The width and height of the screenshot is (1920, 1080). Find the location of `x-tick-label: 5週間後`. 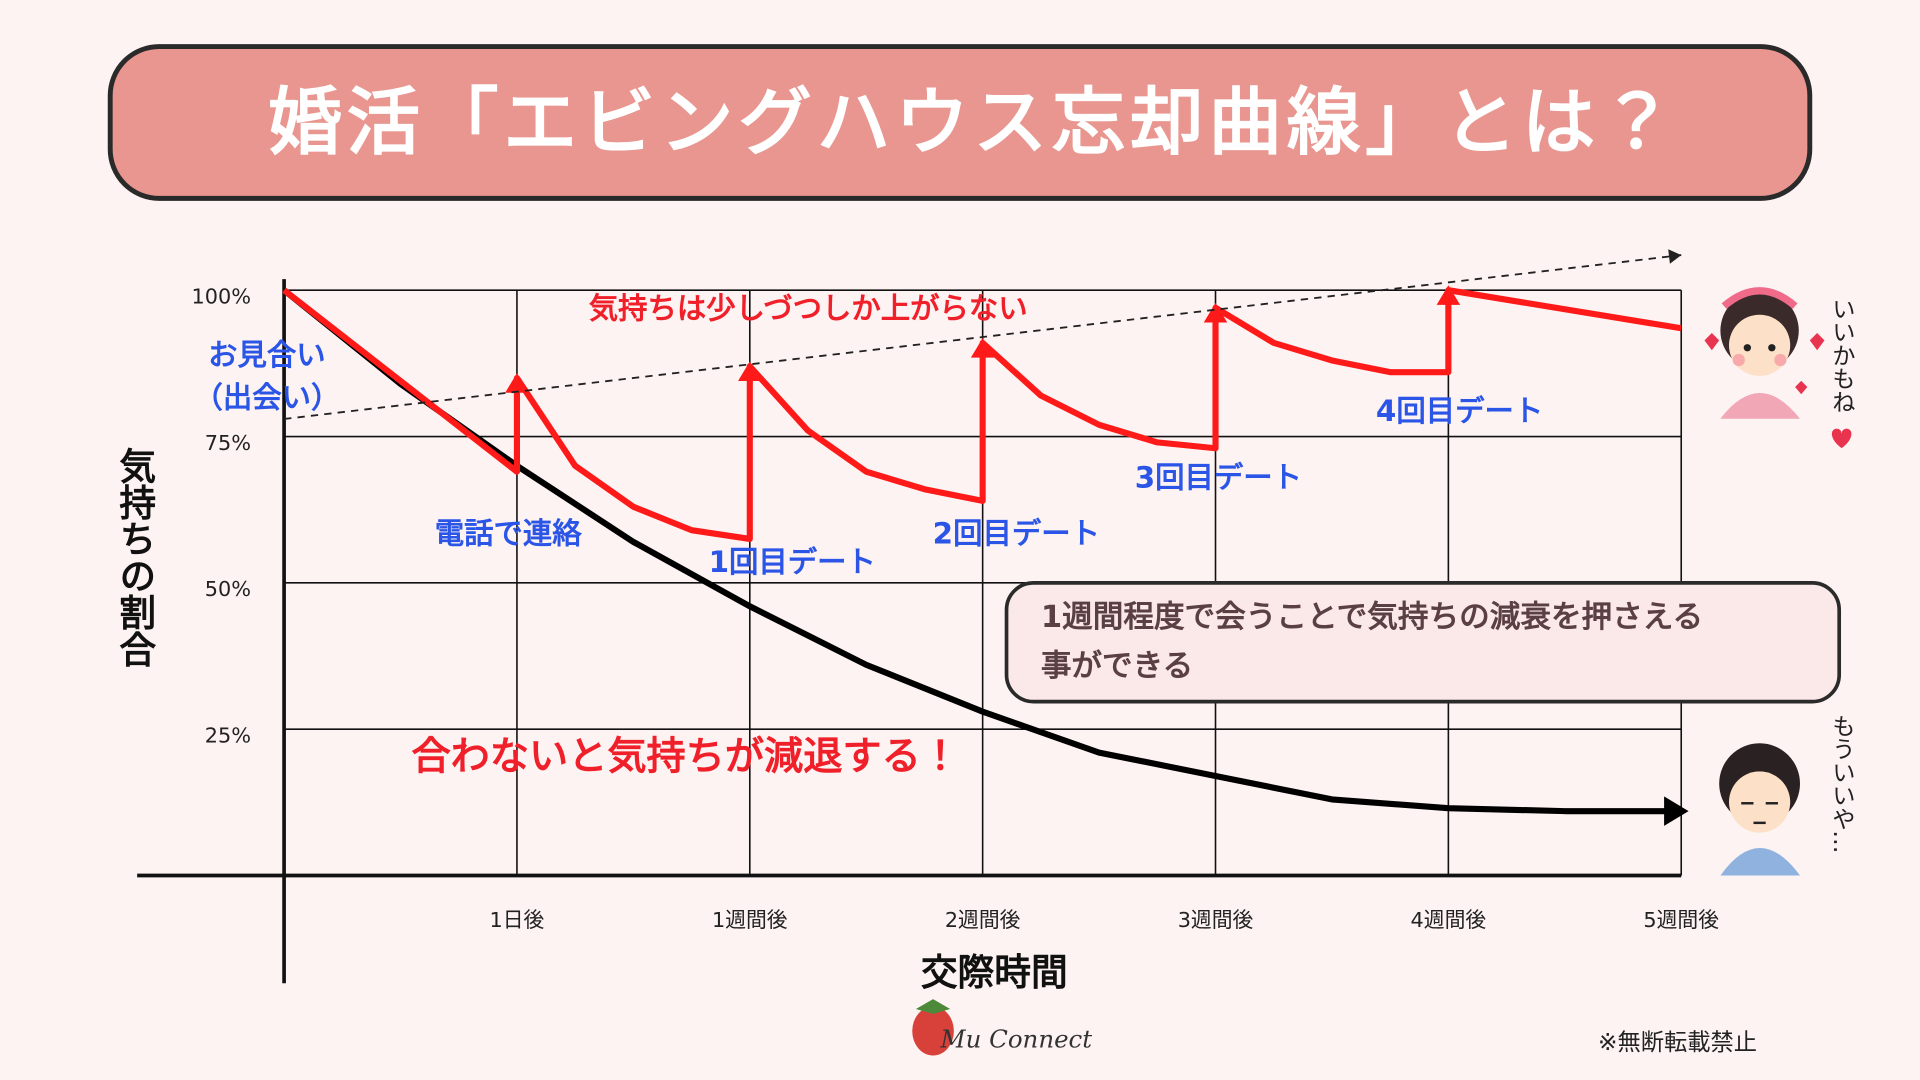

x-tick-label: 5週間後 is located at coordinates (1681, 920).